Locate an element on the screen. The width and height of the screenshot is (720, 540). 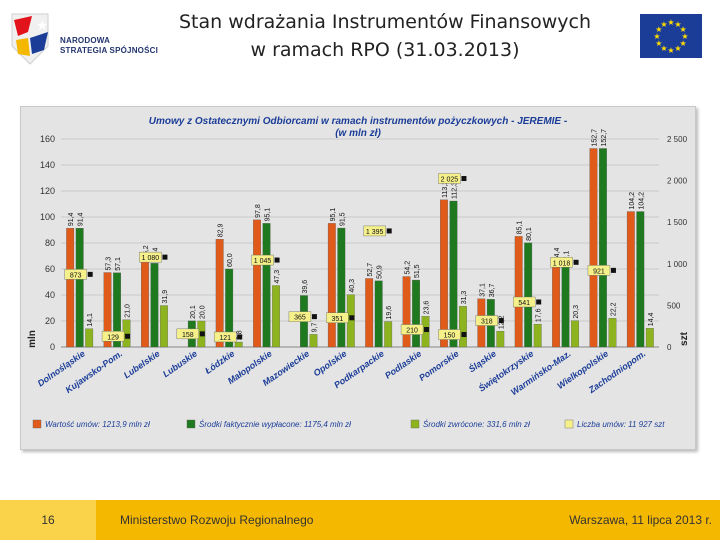
bar-data-label: 20,1 is located at coordinates (193, 312).